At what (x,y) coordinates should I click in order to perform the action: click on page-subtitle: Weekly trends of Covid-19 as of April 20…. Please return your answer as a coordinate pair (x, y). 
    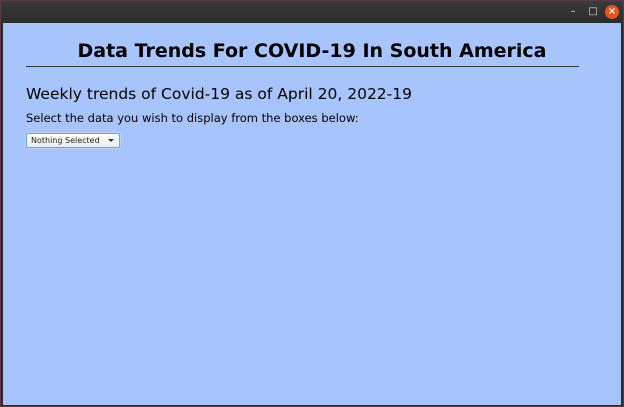
    Looking at the image, I should click on (219, 94).